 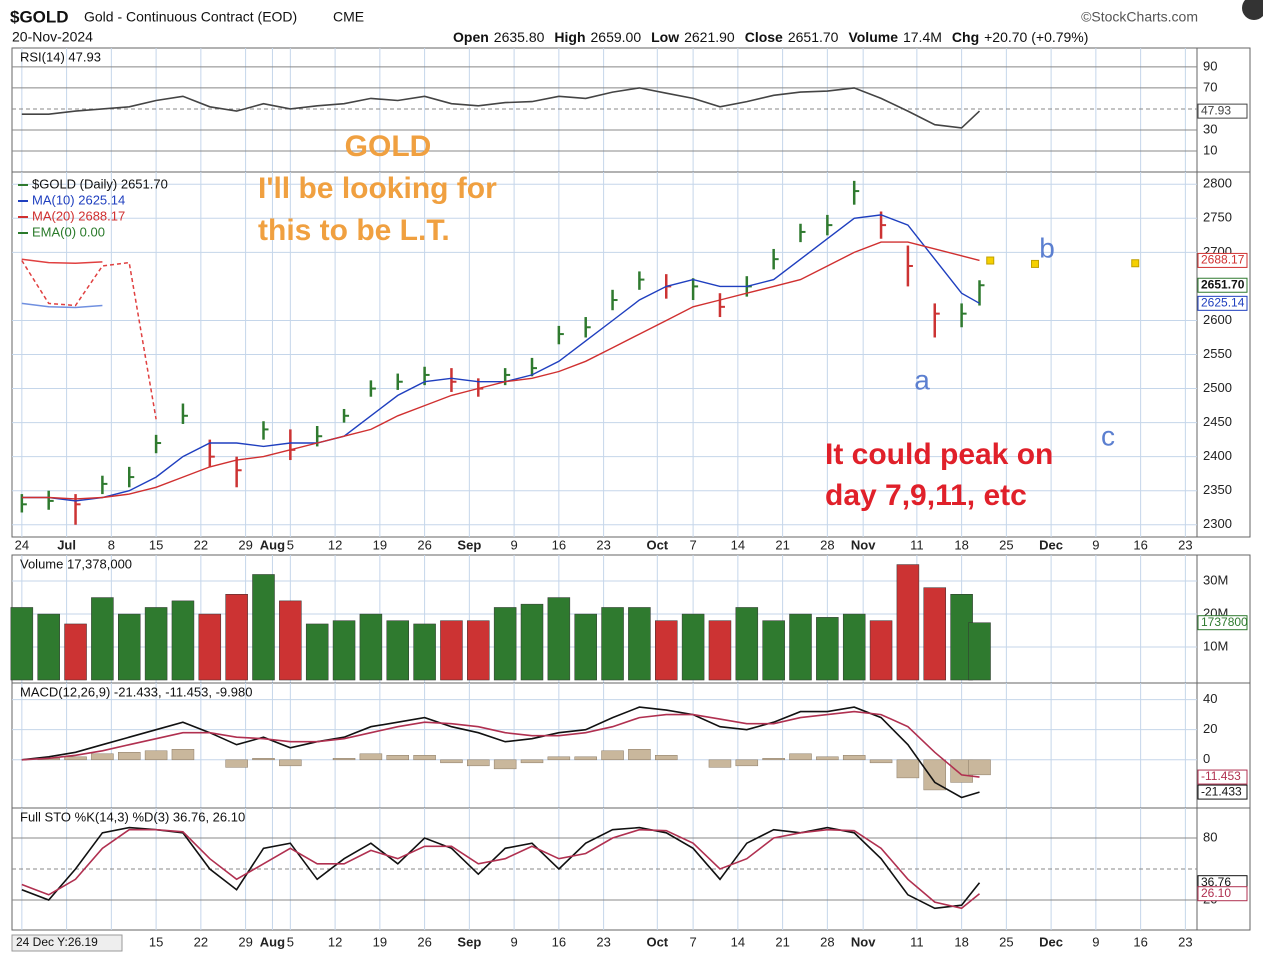 I want to click on legend-entry: $GOLD (Daily) 2651.70, so click(x=100, y=183).